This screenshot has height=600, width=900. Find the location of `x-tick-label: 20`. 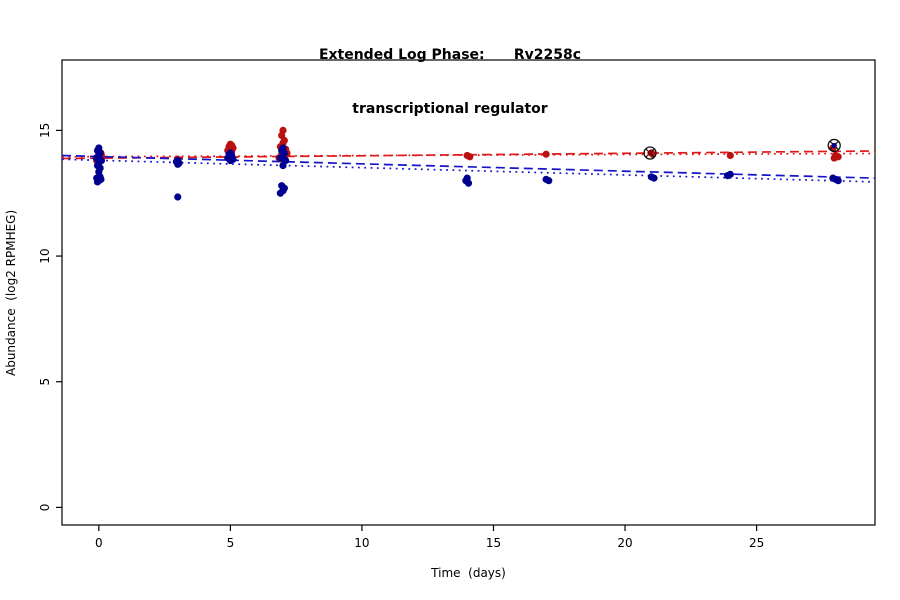

x-tick-label: 20 is located at coordinates (624, 543).